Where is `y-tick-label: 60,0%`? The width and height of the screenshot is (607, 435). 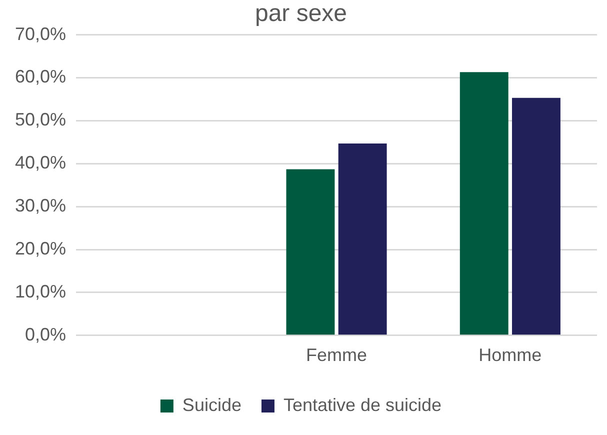
y-tick-label: 60,0% is located at coordinates (40, 76).